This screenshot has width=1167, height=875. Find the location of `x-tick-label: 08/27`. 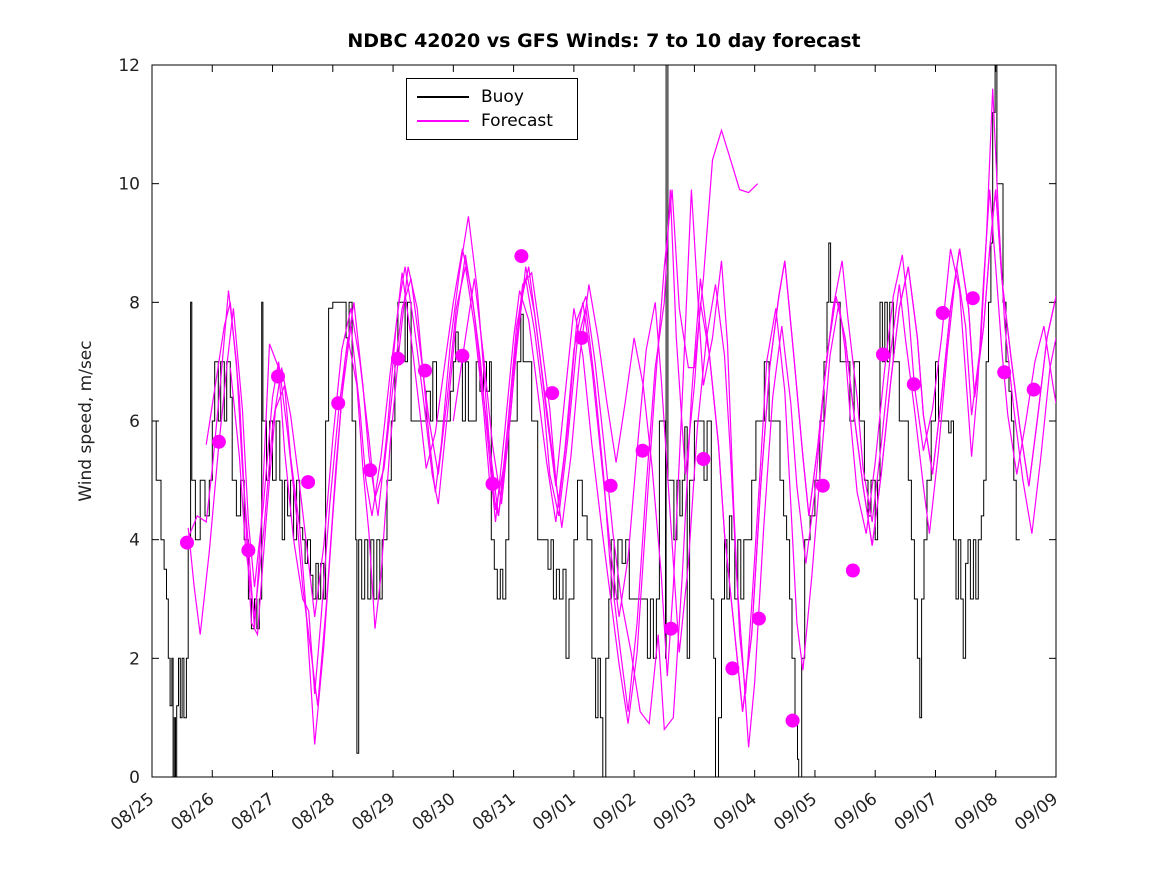

x-tick-label: 08/27 is located at coordinates (253, 812).